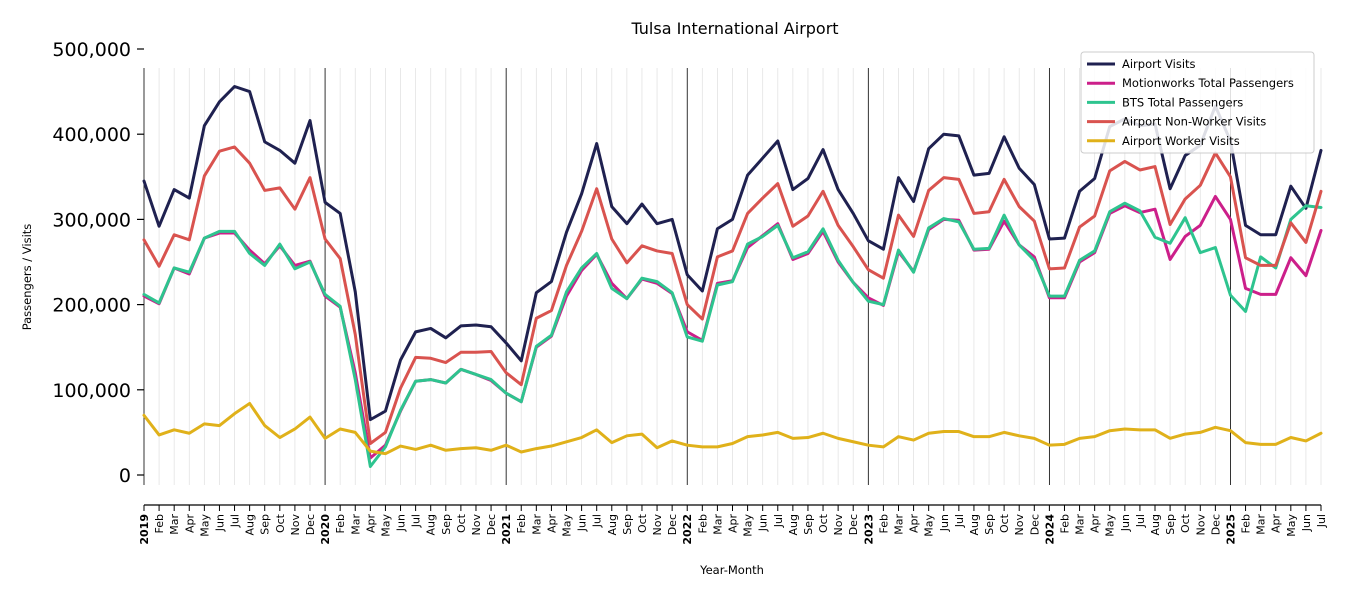 The width and height of the screenshot is (1350, 600). I want to click on y-axis: 0 100,000 200,000 300,000 400,000 500,000, so click(98, 263).